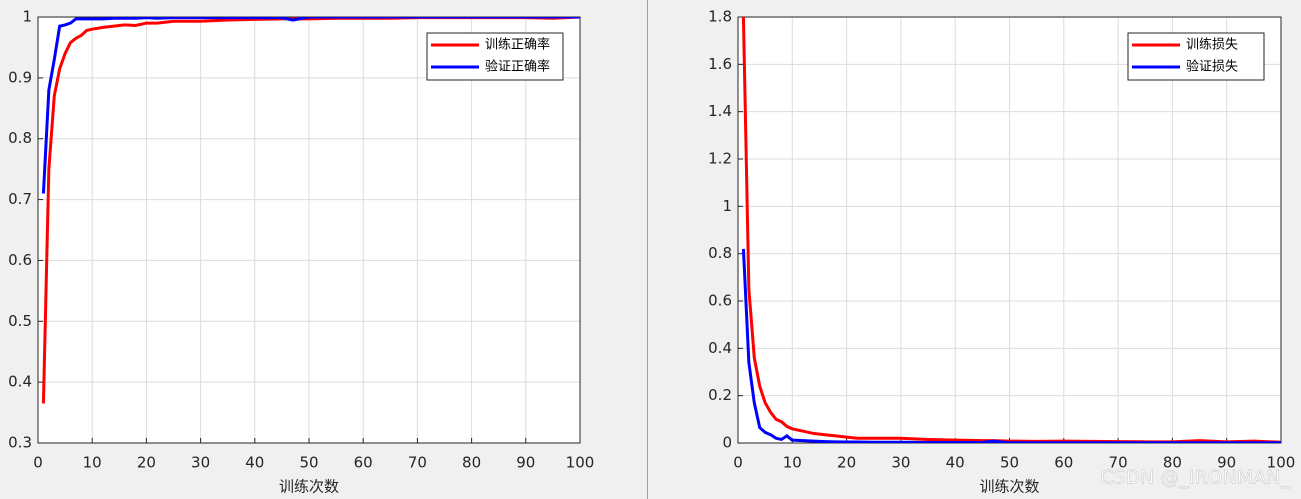 The image size is (1301, 499). I want to click on legend-label: 验证损失, so click(1212, 67).